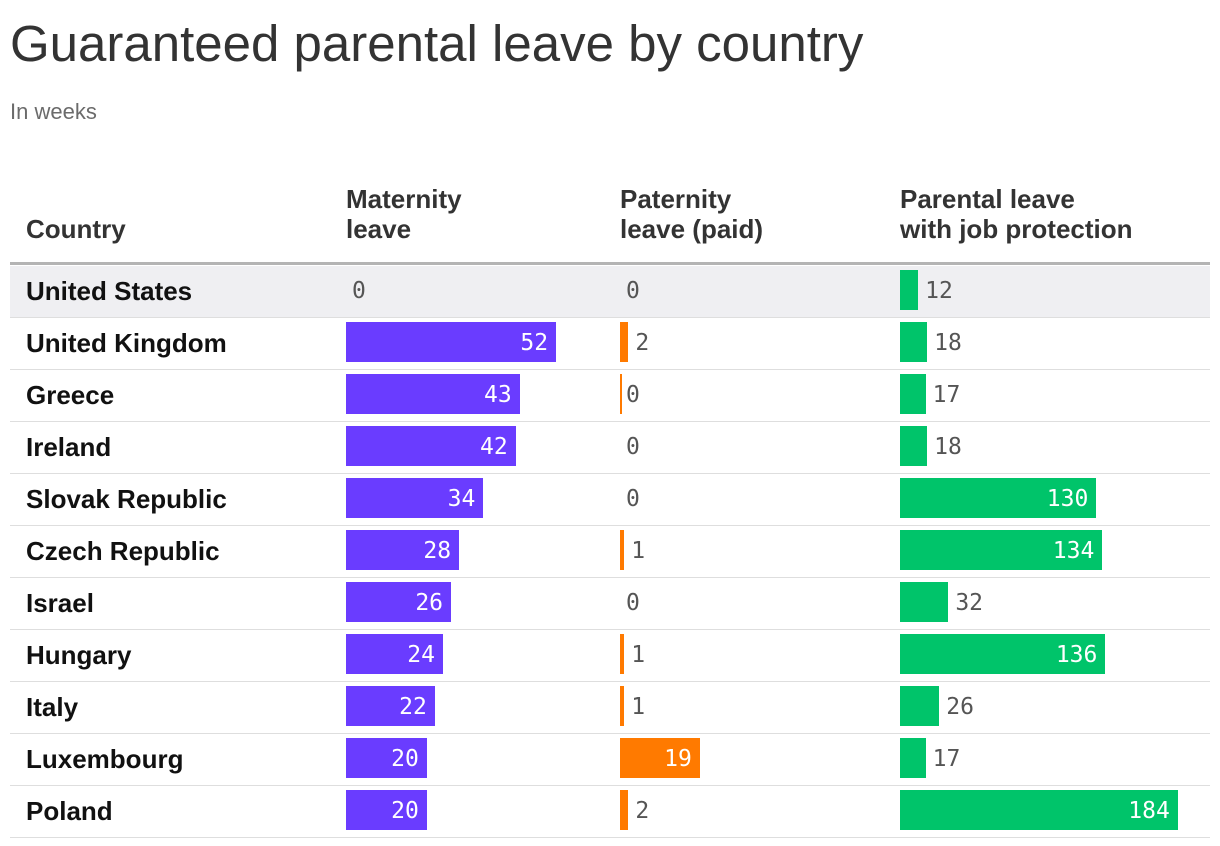 The height and width of the screenshot is (846, 1220). What do you see at coordinates (437, 551) in the screenshot?
I see `maternity-value-label: 28` at bounding box center [437, 551].